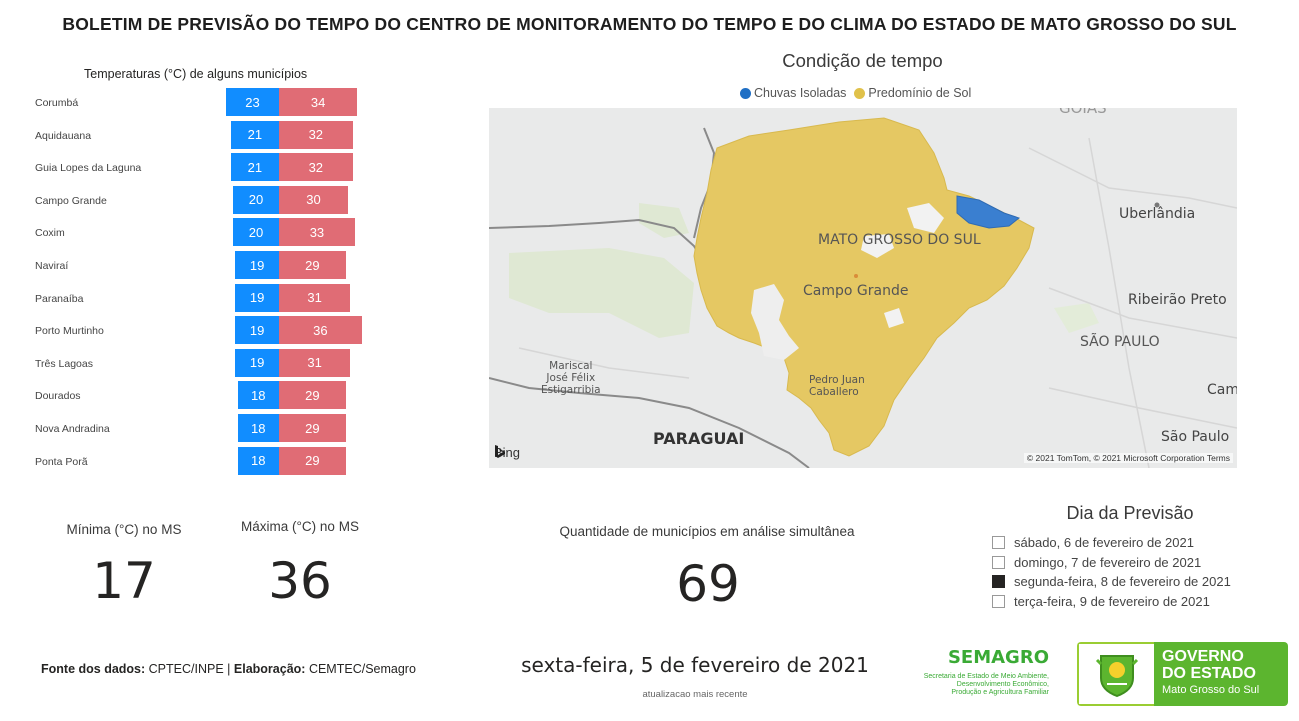  I want to click on temperature-chart-title: Temperaturas (°C) de alguns municípios, so click(196, 74).